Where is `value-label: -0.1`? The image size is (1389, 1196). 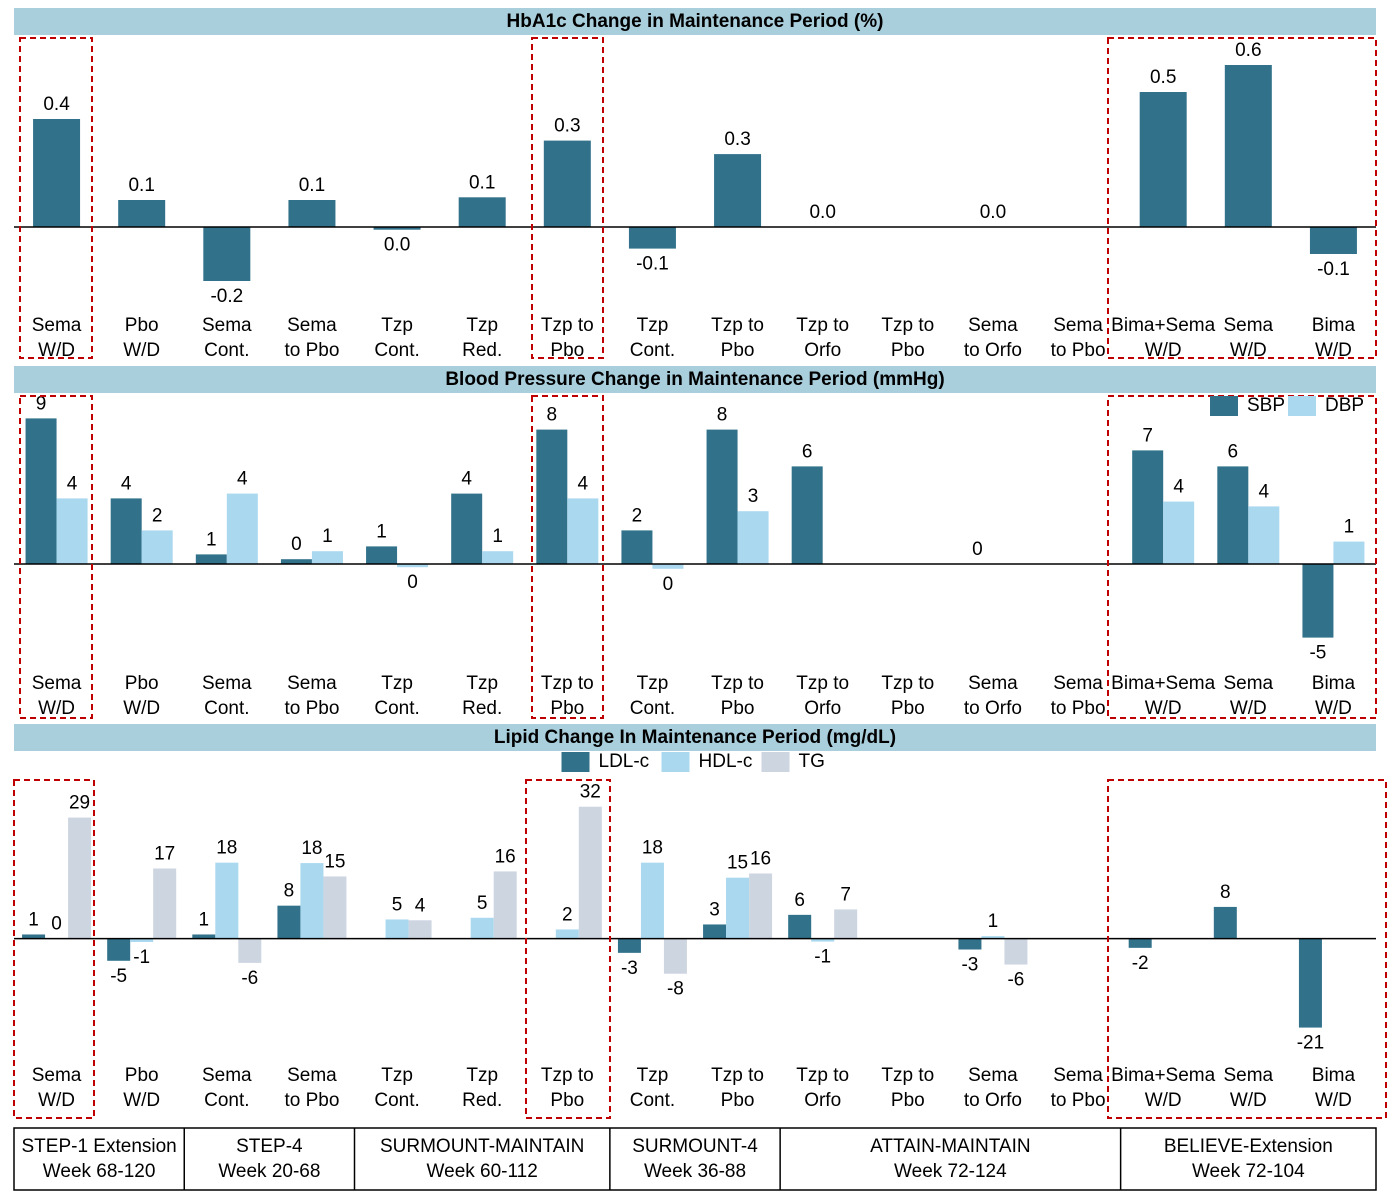
value-label: -0.1 is located at coordinates (1333, 269).